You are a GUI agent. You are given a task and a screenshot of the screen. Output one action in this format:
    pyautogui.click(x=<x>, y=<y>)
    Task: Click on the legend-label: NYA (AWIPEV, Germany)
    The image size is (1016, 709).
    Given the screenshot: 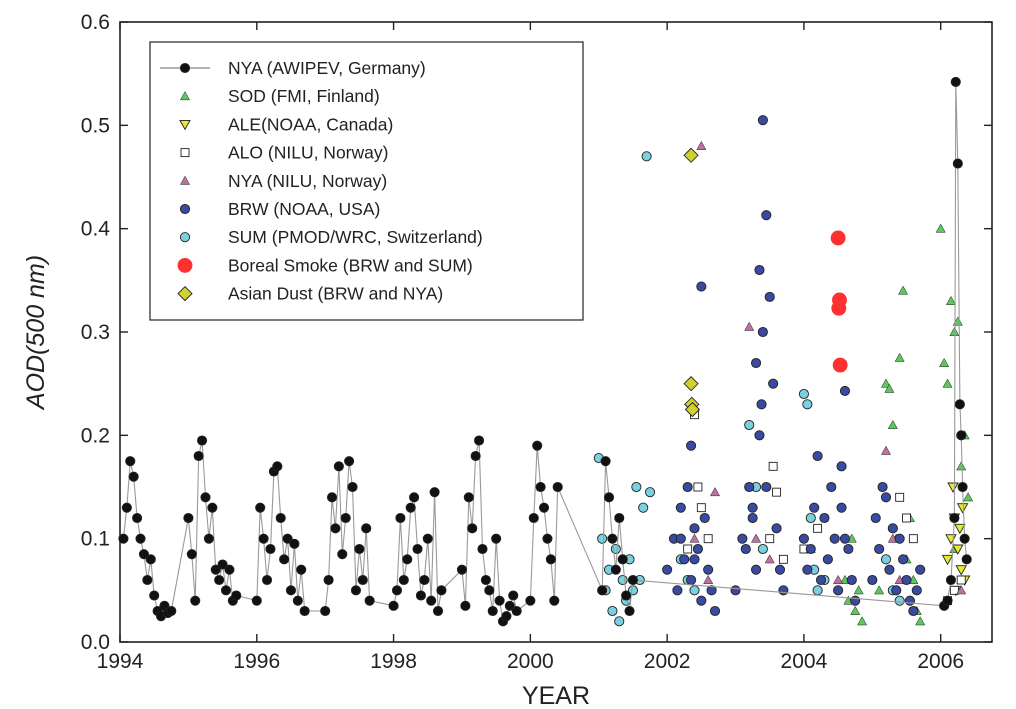 What is the action you would take?
    pyautogui.click(x=327, y=68)
    